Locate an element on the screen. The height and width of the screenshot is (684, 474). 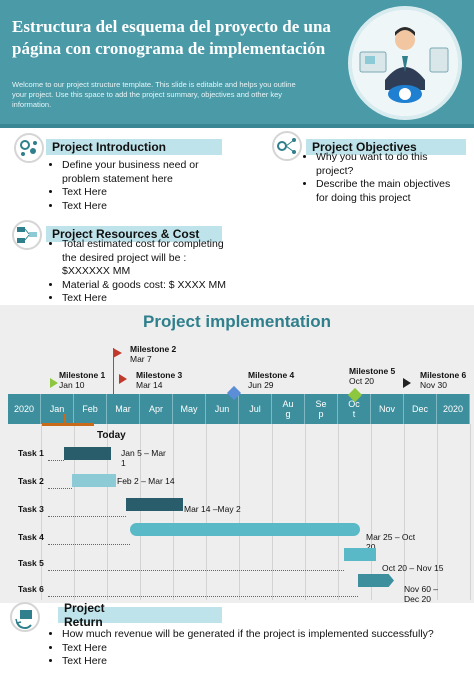
implementation-title: Project implementation is located at coordinates (237, 321).